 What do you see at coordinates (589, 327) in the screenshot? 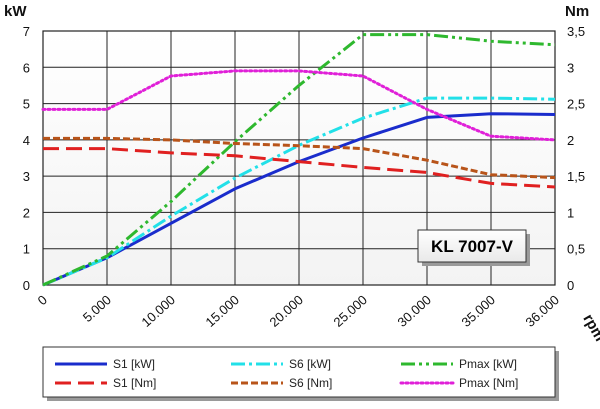
I see `x-axis-title: rpm` at bounding box center [589, 327].